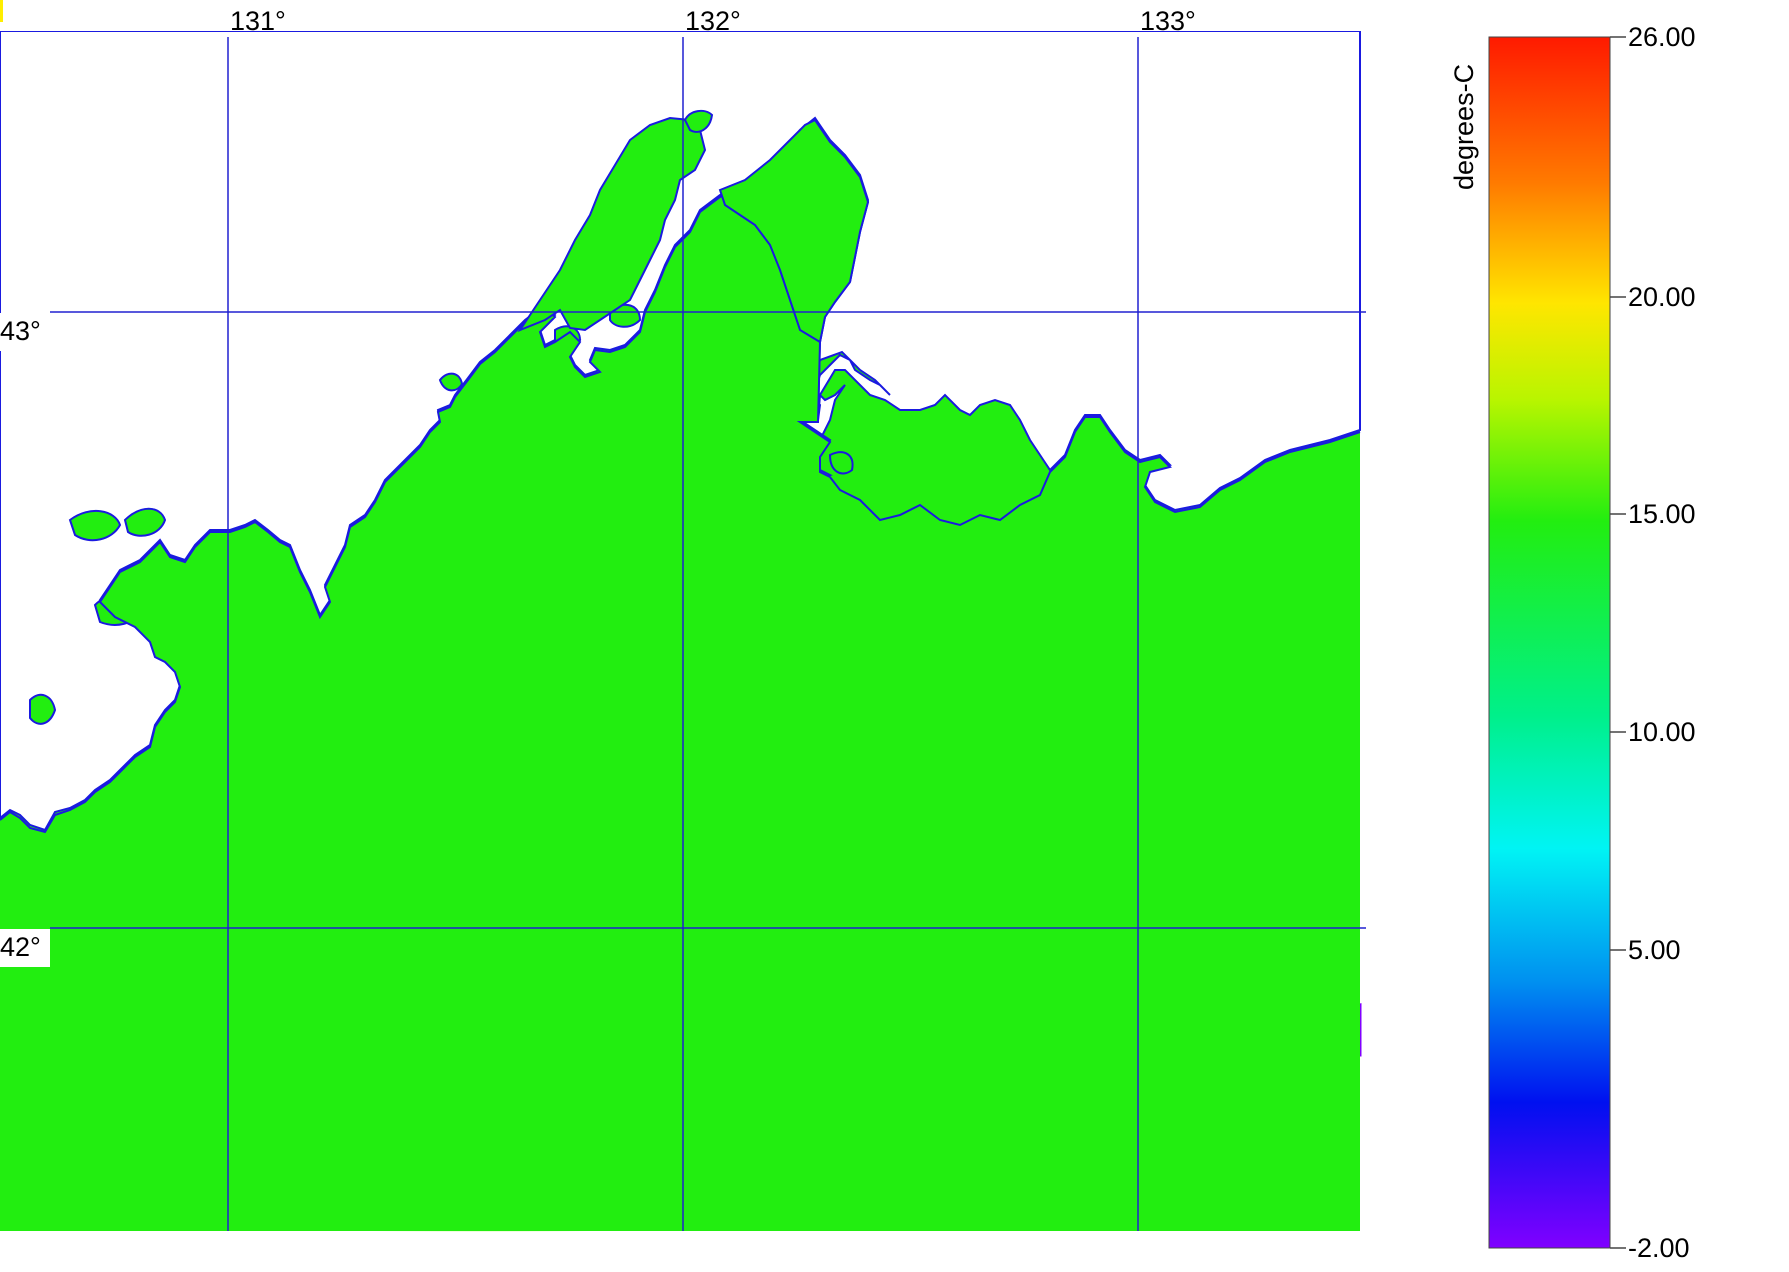 The width and height of the screenshot is (1789, 1272). Describe the element at coordinates (1662, 37) in the screenshot. I see `colorbar-tick-label: 26.00` at that location.